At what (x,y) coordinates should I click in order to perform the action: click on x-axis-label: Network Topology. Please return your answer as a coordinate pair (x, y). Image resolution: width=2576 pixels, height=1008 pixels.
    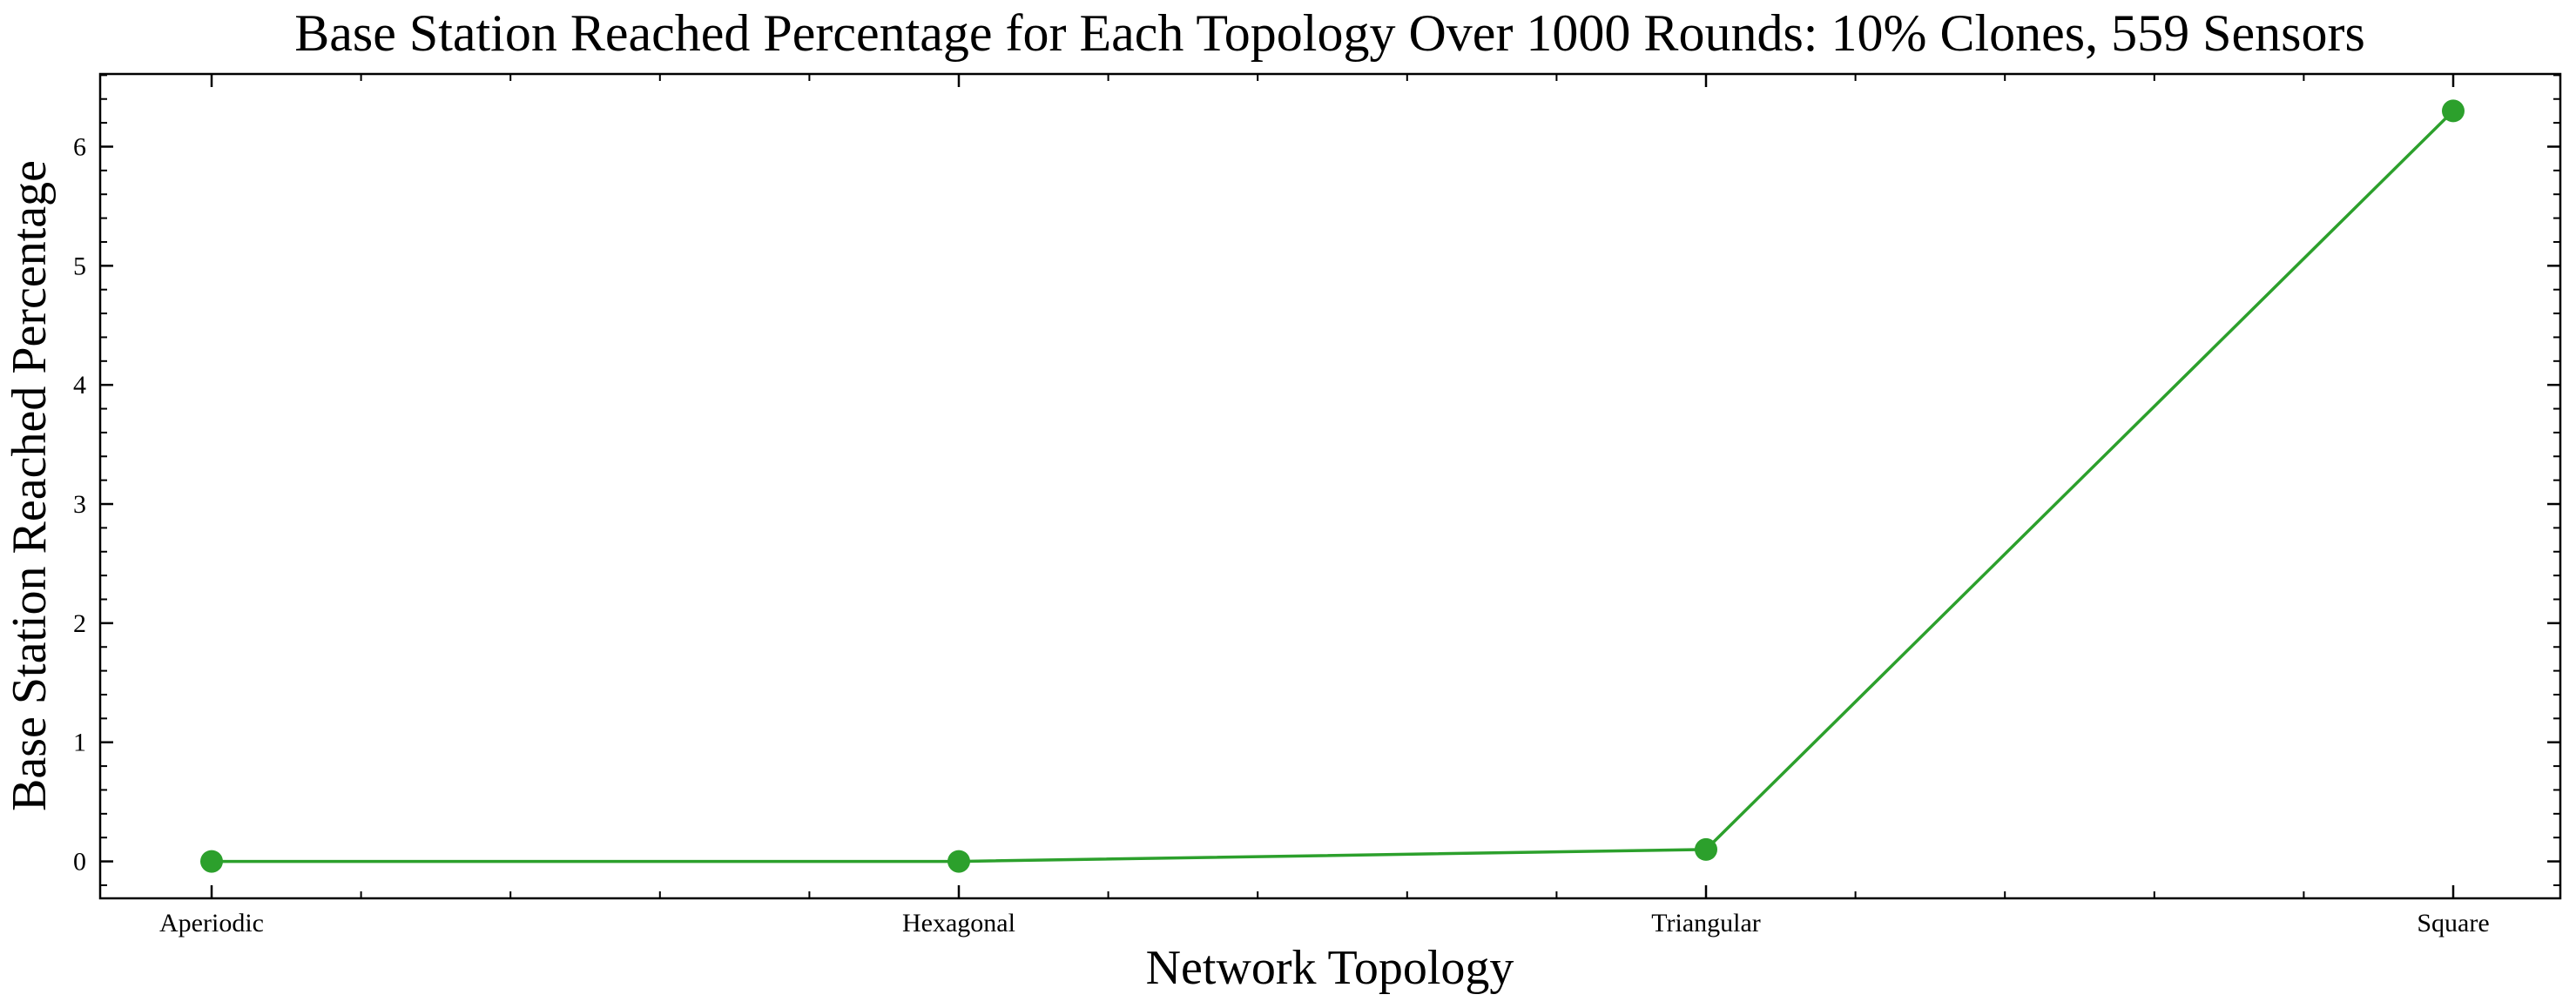
    Looking at the image, I should click on (1330, 968).